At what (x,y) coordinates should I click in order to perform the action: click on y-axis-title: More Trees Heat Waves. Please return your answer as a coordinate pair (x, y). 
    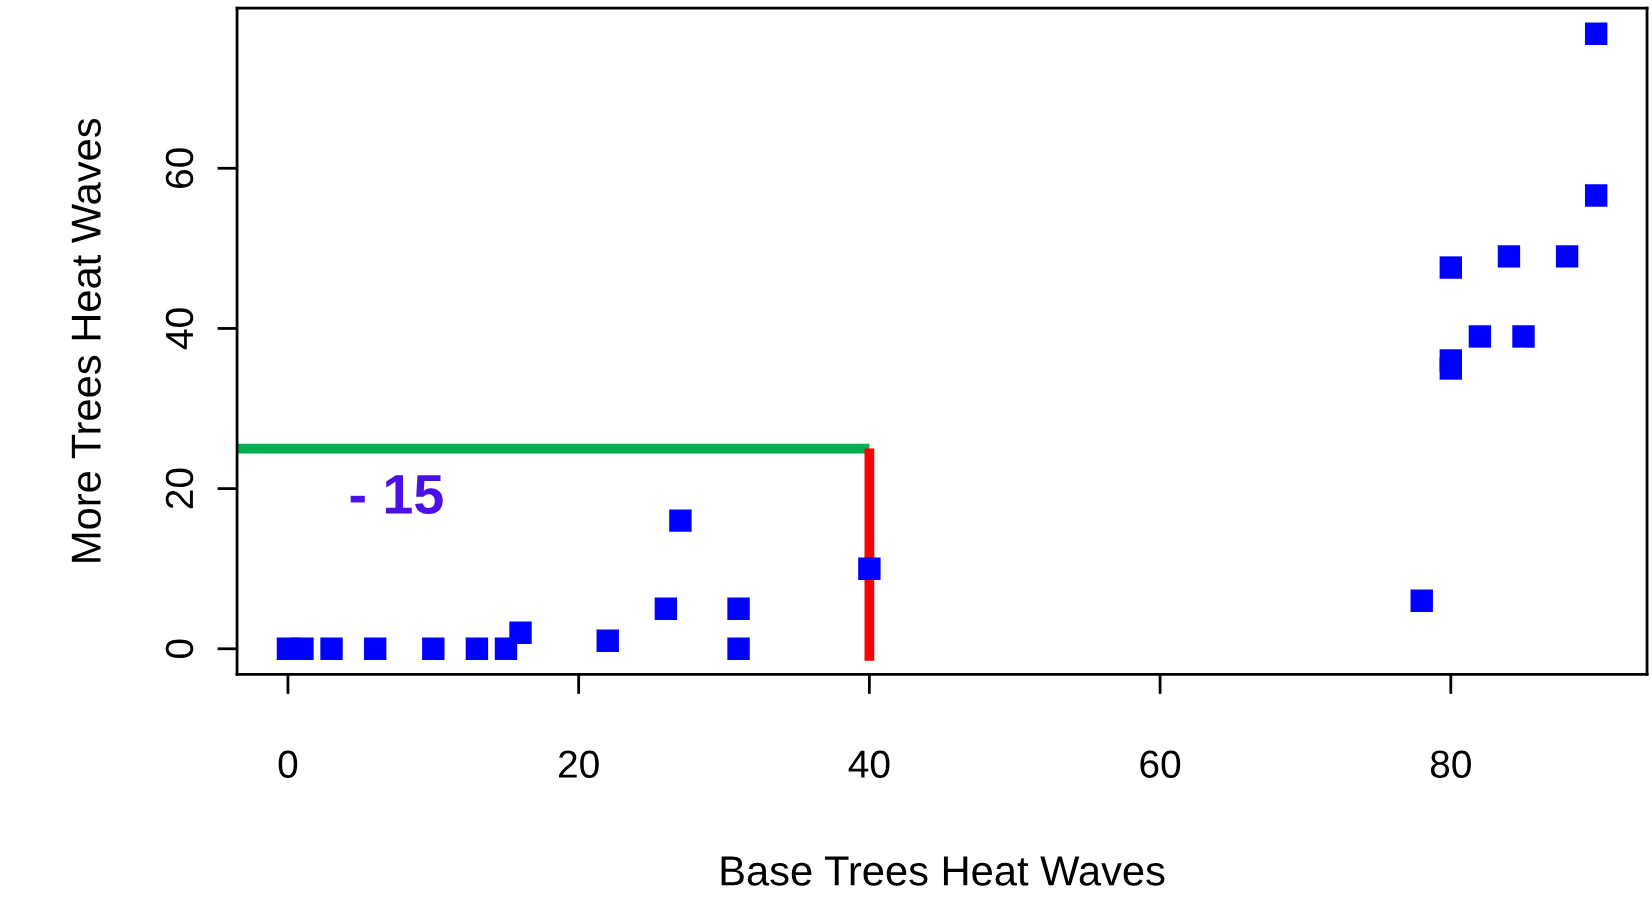
    Looking at the image, I should click on (86, 340).